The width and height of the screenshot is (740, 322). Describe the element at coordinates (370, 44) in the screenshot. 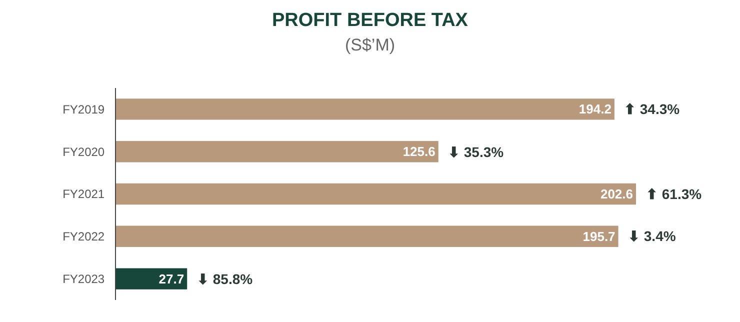

I see `chart-subtitle: (S$’M)` at that location.